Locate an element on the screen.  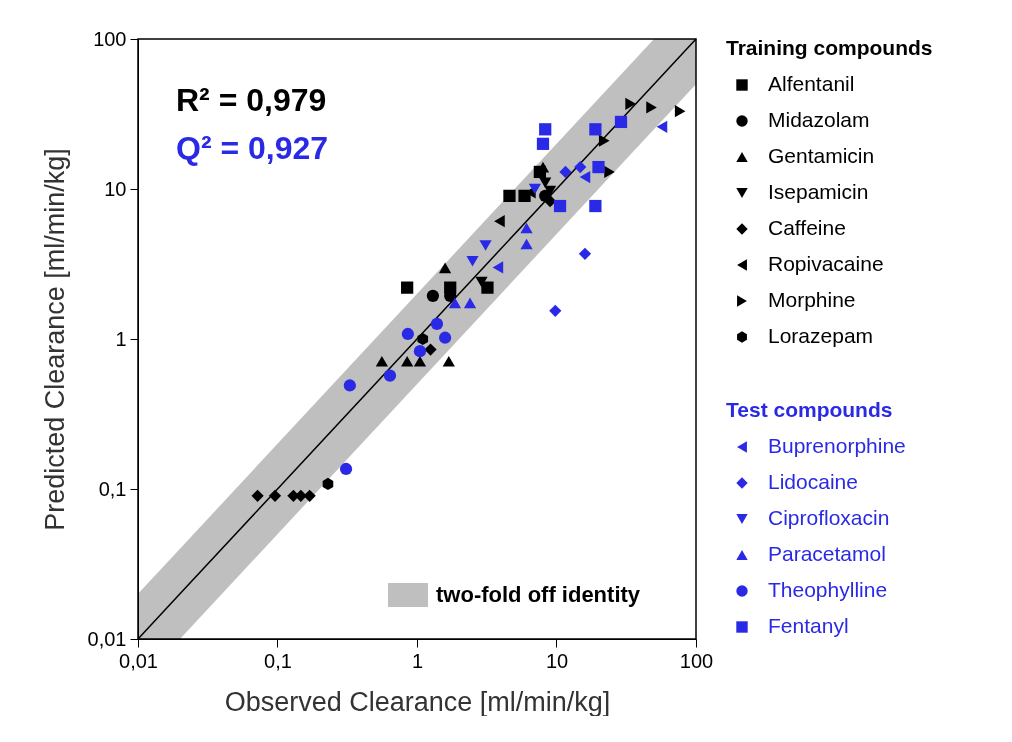
legend-label: Theophylline is located at coordinates (828, 589).